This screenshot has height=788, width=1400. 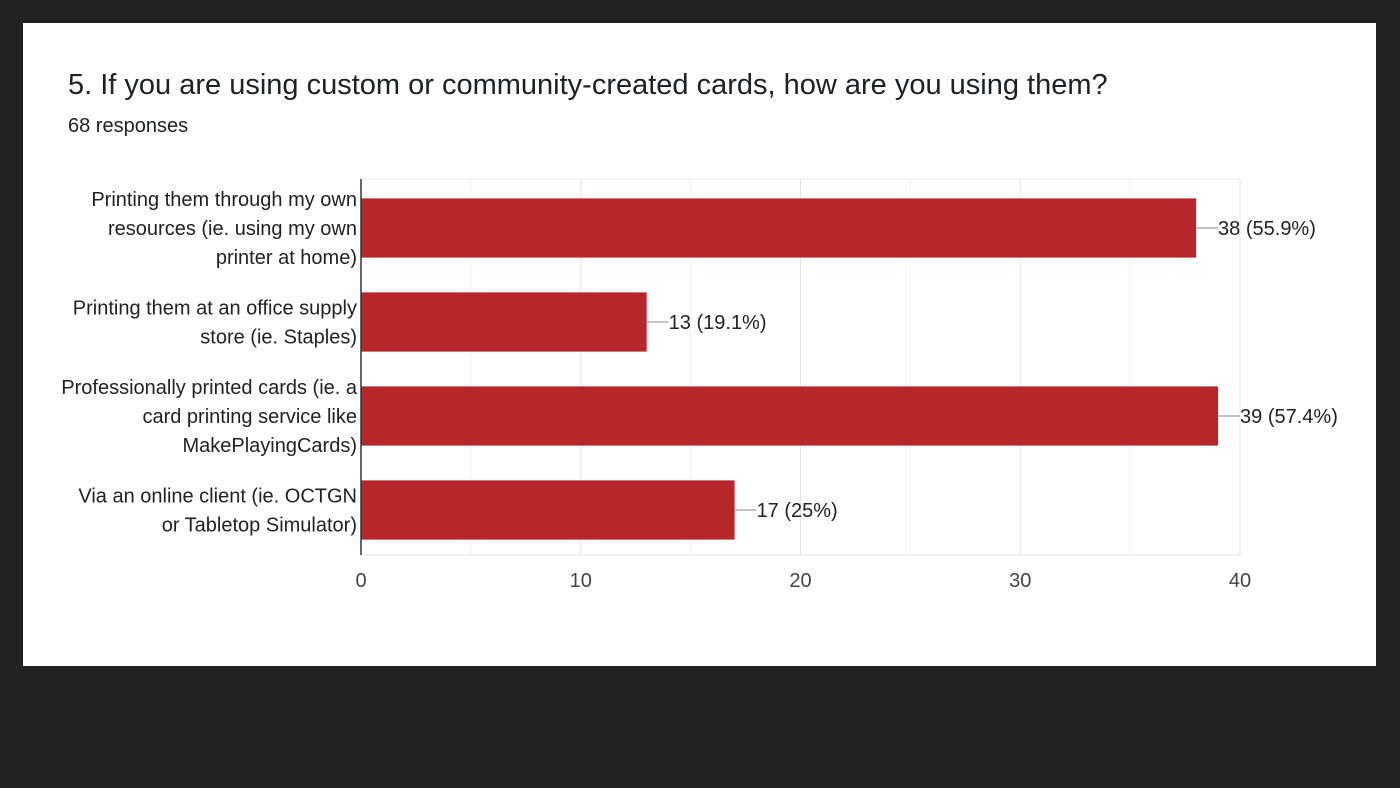 What do you see at coordinates (800, 581) in the screenshot?
I see `x-tick-label: 20` at bounding box center [800, 581].